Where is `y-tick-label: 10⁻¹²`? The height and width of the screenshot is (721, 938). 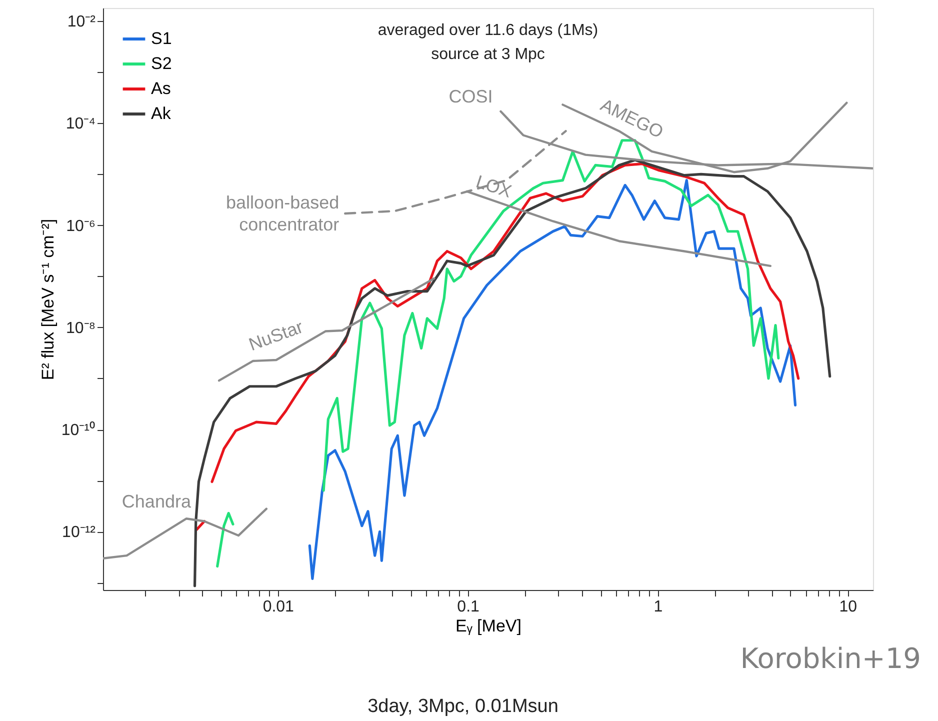
y-tick-label: 10⁻¹² is located at coordinates (79, 533).